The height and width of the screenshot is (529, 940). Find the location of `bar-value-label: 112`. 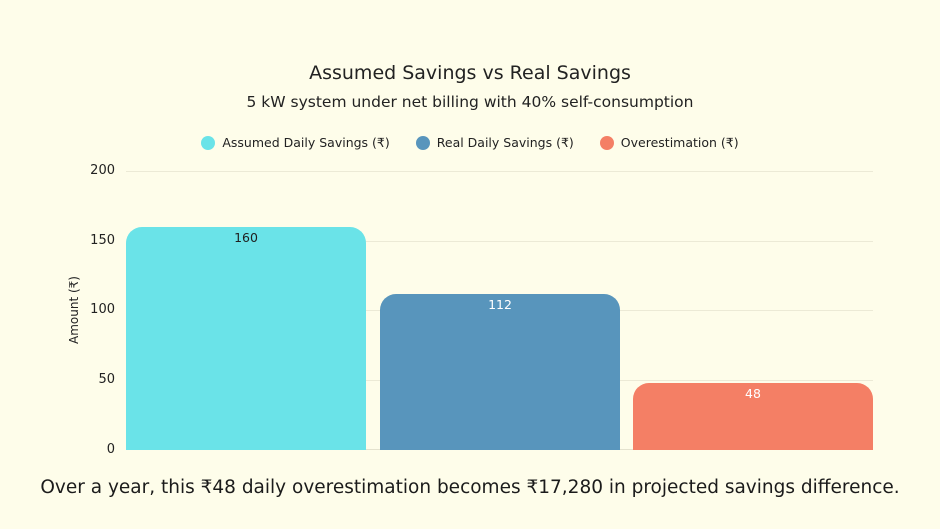

bar-value-label: 112 is located at coordinates (500, 304).